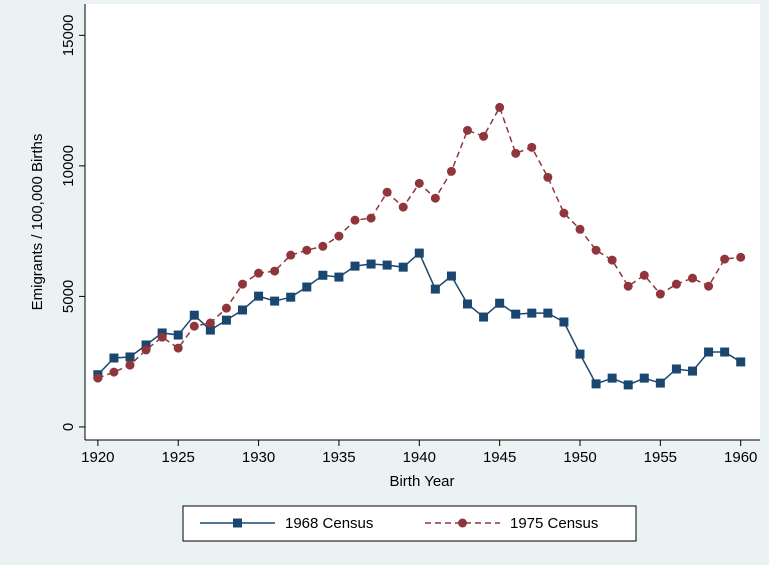  I want to click on y-tick-label: 5000, so click(68, 296).